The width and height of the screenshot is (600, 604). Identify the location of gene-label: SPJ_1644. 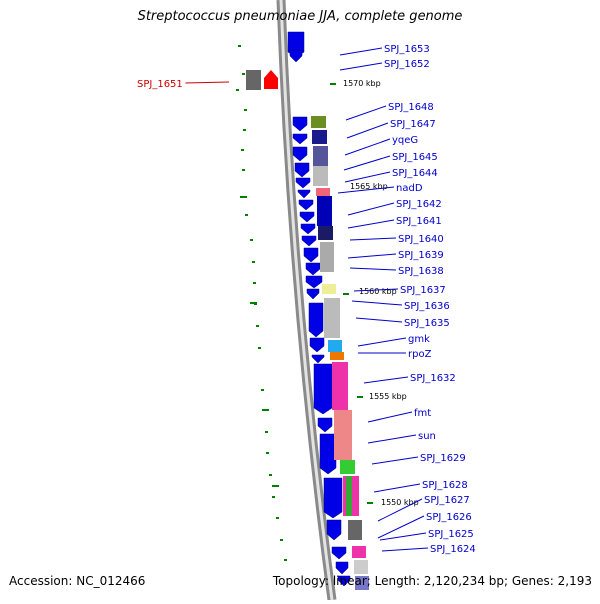
(415, 173).